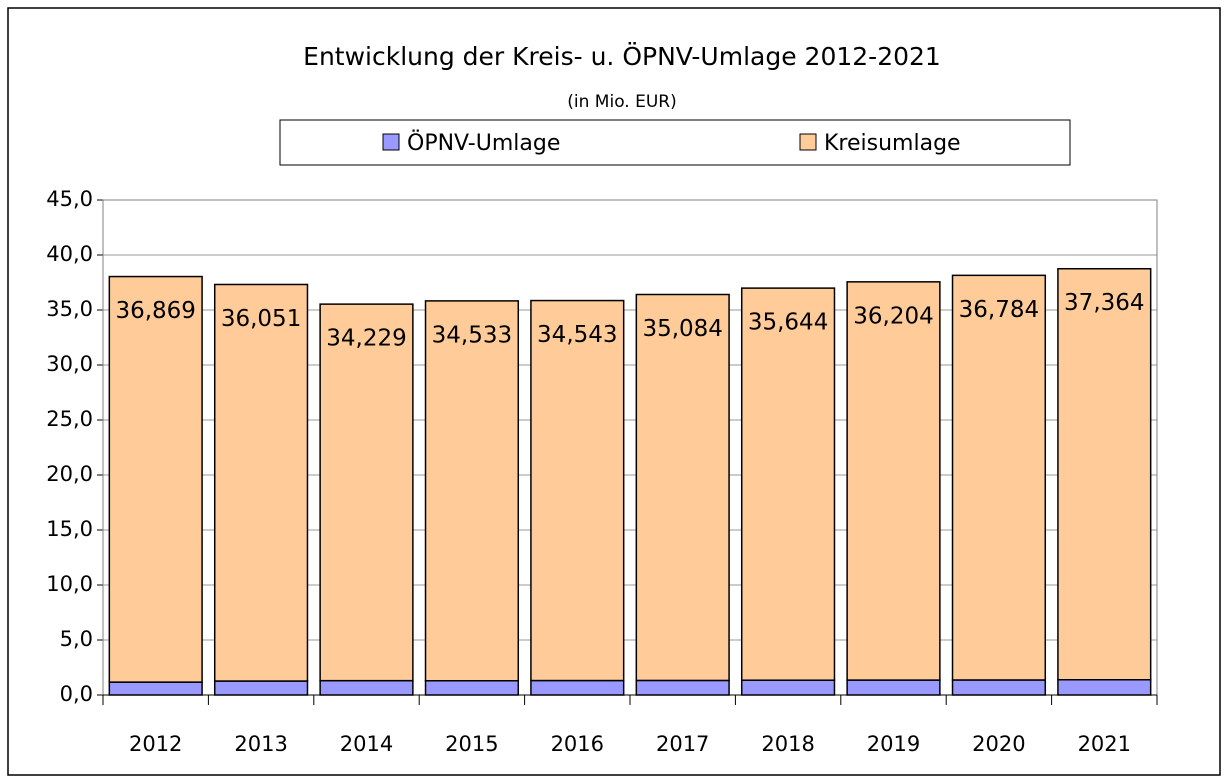 This screenshot has width=1229, height=784. What do you see at coordinates (69, 474) in the screenshot?
I see `y-tick-label: 20,0` at bounding box center [69, 474].